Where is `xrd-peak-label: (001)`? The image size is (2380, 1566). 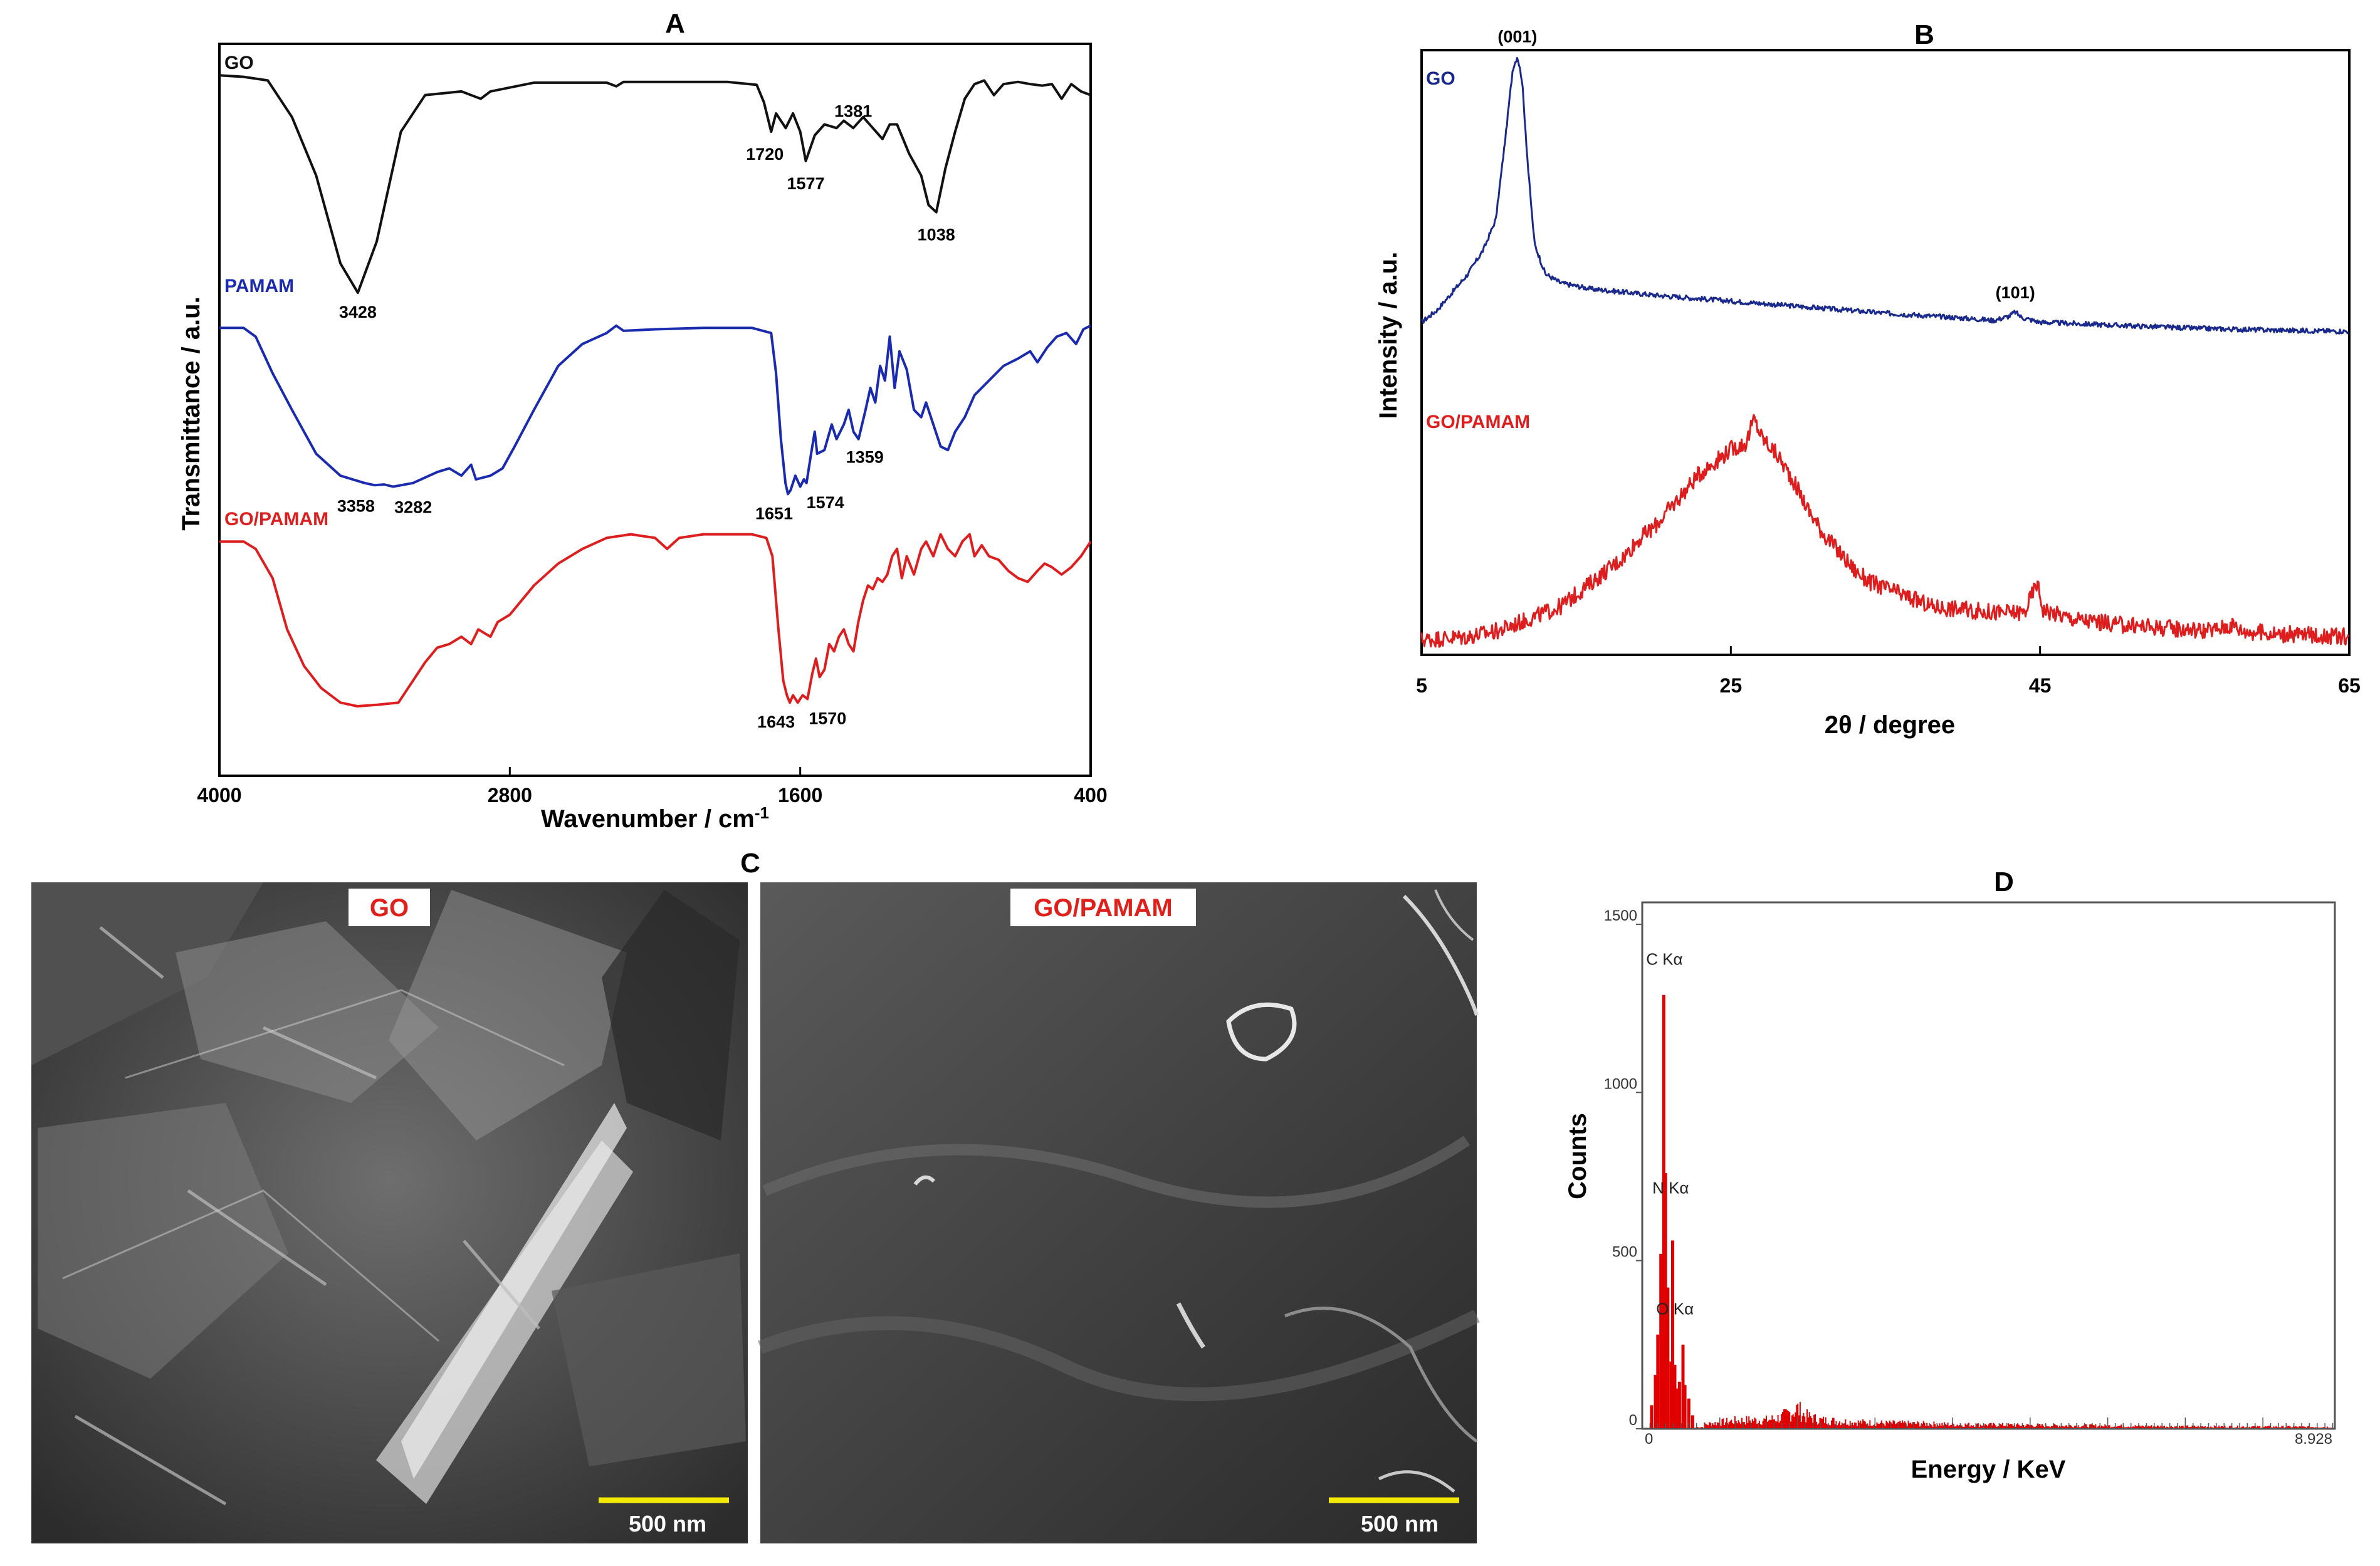
xrd-peak-label: (001) is located at coordinates (1517, 37).